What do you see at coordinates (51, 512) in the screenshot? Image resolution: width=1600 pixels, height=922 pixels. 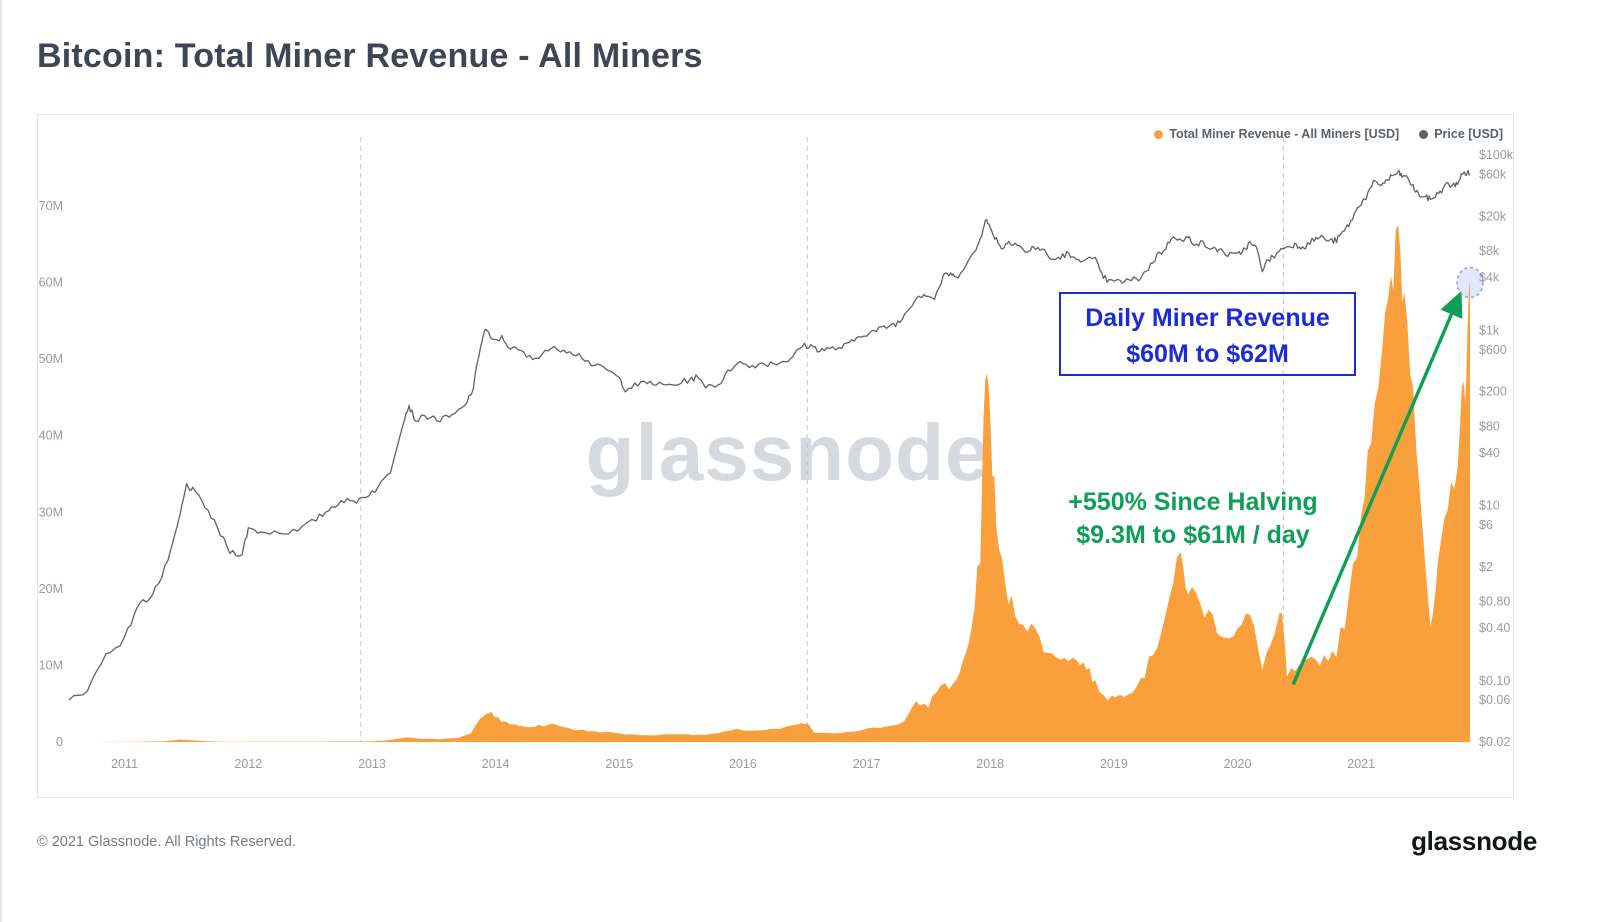 I see `svg-text: 30M` at bounding box center [51, 512].